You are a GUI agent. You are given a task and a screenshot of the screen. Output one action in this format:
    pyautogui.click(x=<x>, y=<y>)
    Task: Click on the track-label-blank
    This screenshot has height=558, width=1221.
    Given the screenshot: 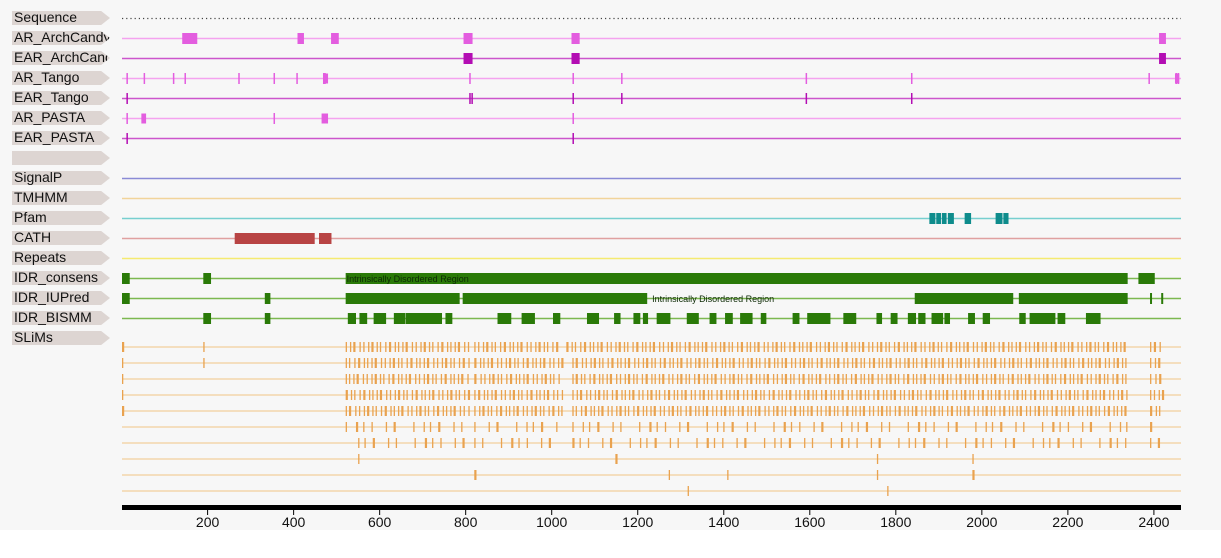 What is the action you would take?
    pyautogui.click(x=61, y=158)
    